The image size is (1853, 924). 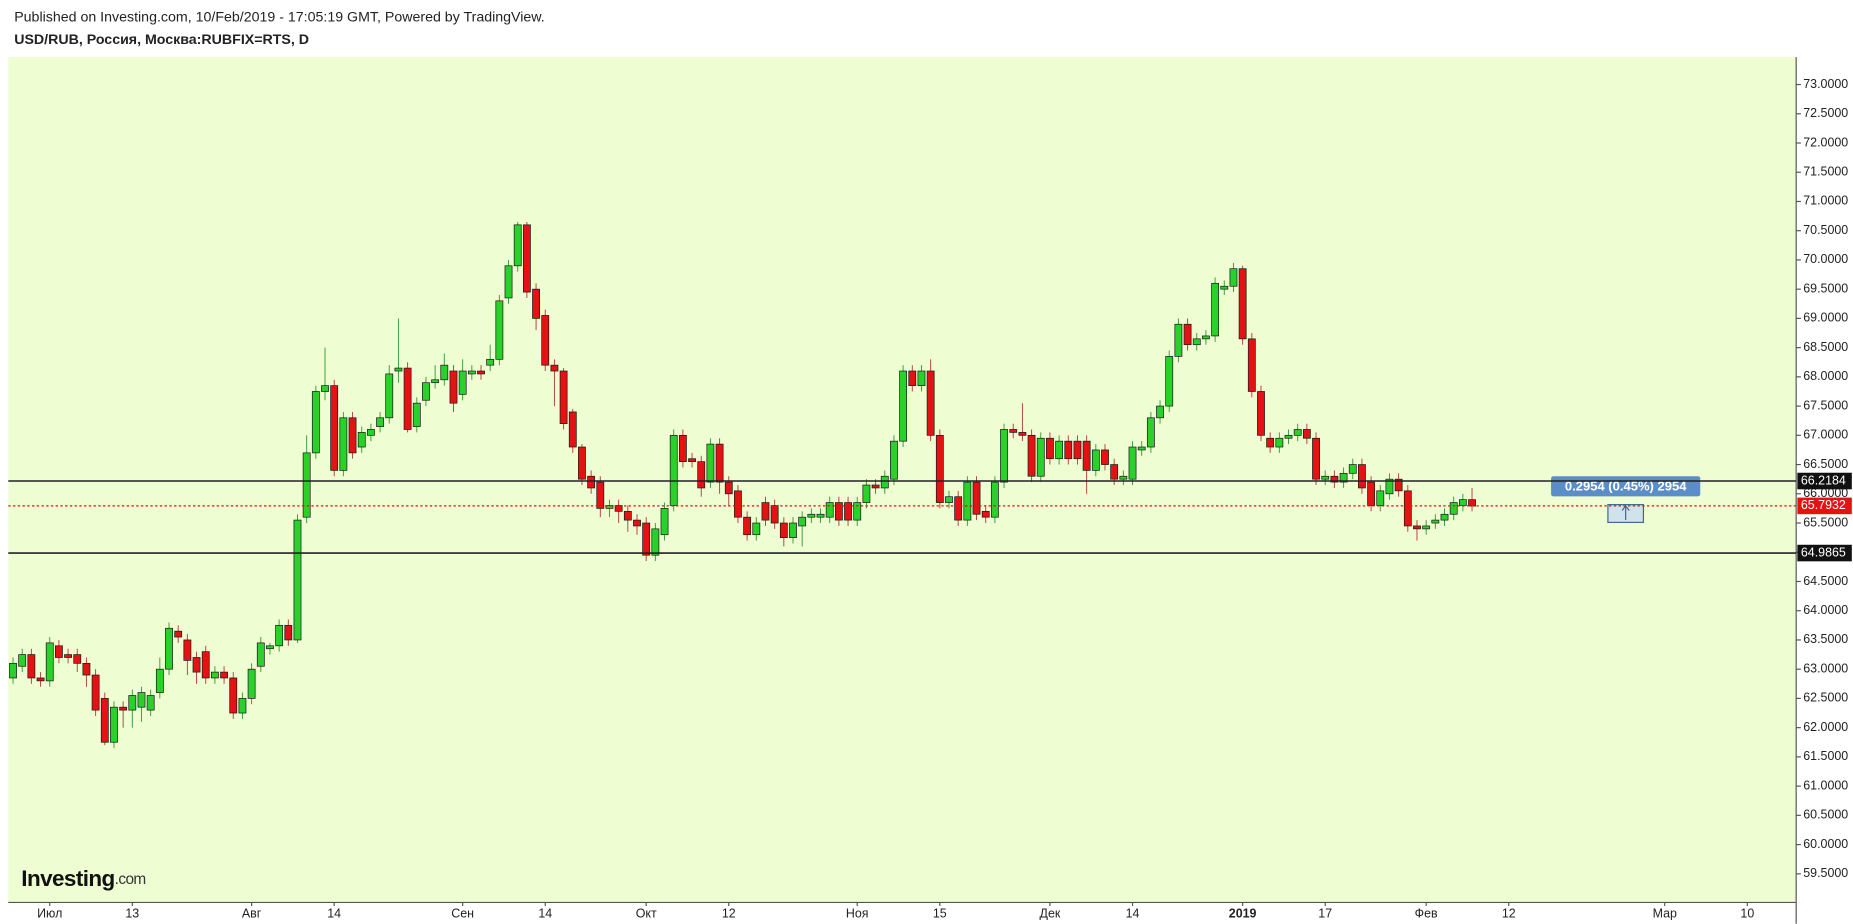 I want to click on last-price-label: 65.7932, so click(x=1823, y=505).